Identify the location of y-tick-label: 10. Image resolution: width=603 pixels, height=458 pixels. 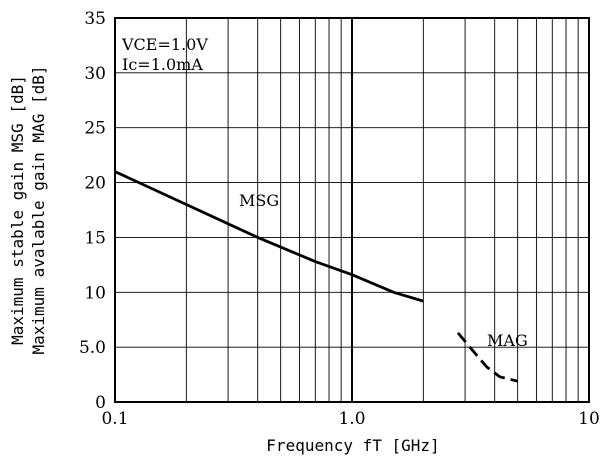
(95, 293).